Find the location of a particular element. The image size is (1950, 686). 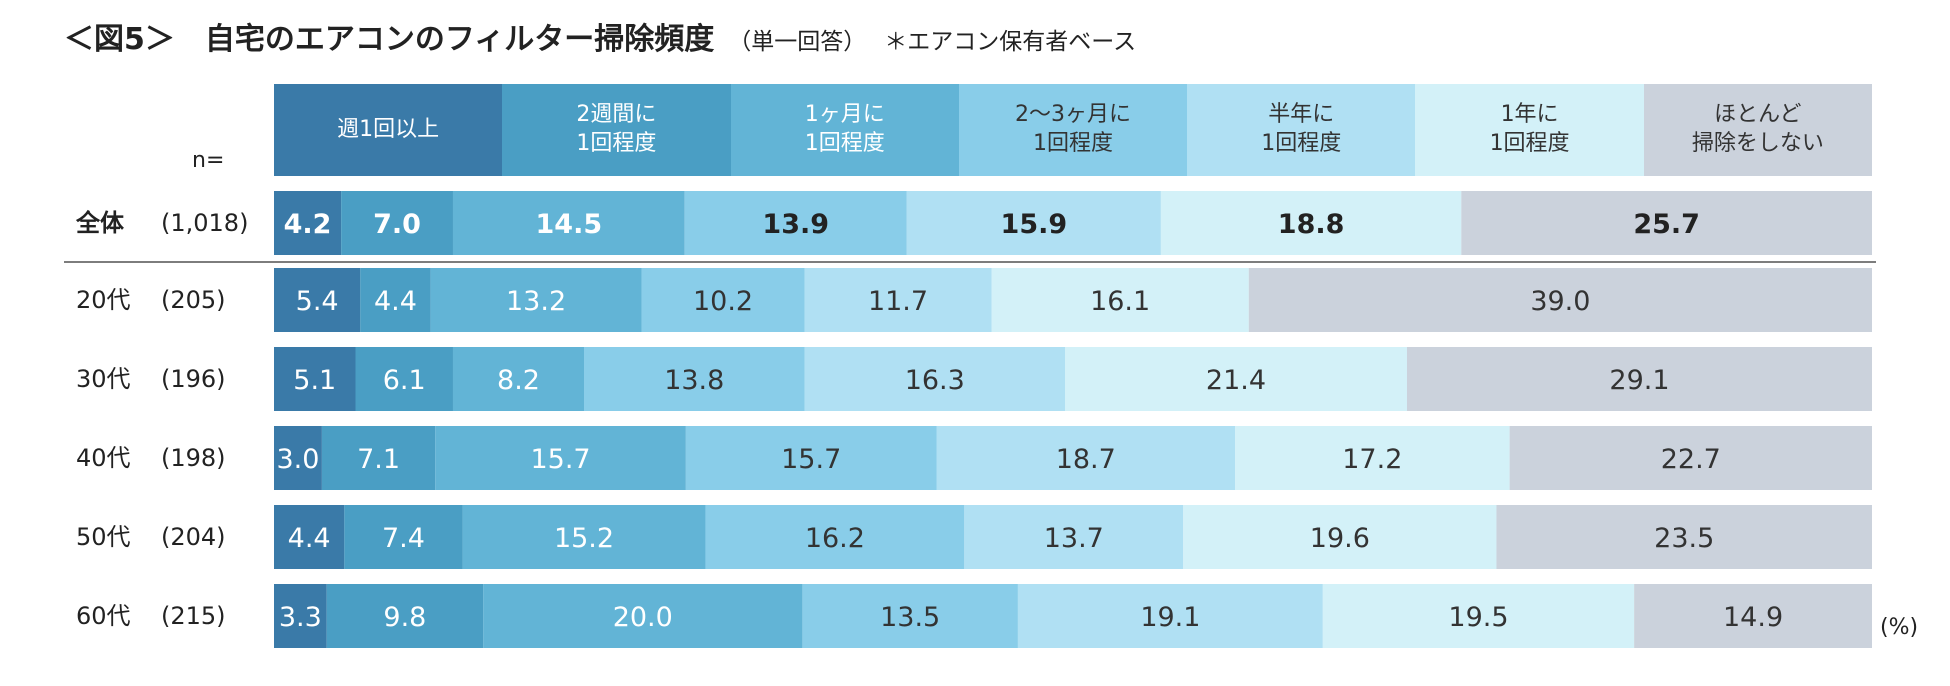

base-note: ＊エアコン保有者ベース is located at coordinates (1010, 42).